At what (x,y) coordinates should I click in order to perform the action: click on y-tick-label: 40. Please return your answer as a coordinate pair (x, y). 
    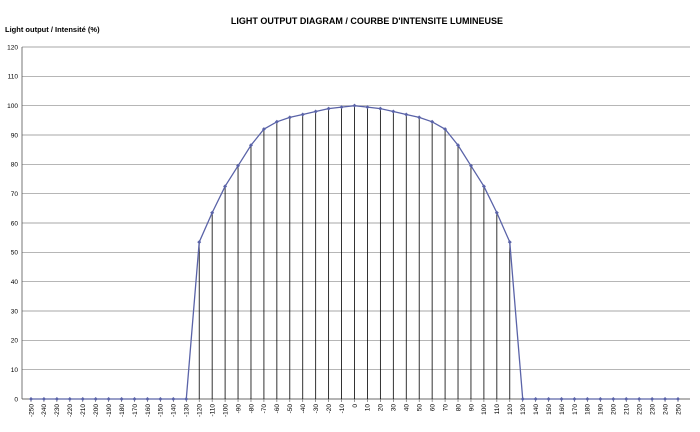
    Looking at the image, I should click on (15, 282).